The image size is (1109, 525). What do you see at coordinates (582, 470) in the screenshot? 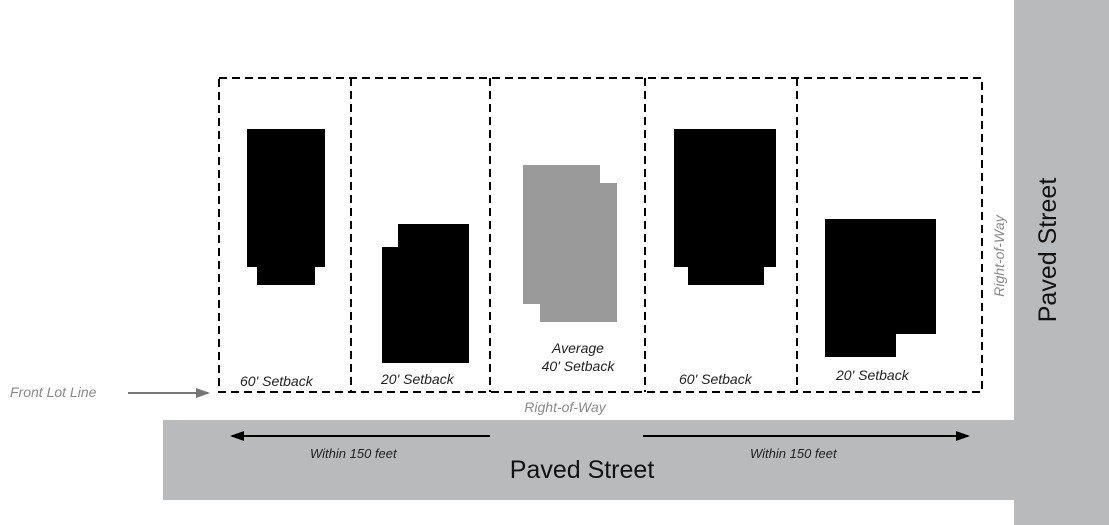
I see `horizontal-street-name: Paved Street` at bounding box center [582, 470].